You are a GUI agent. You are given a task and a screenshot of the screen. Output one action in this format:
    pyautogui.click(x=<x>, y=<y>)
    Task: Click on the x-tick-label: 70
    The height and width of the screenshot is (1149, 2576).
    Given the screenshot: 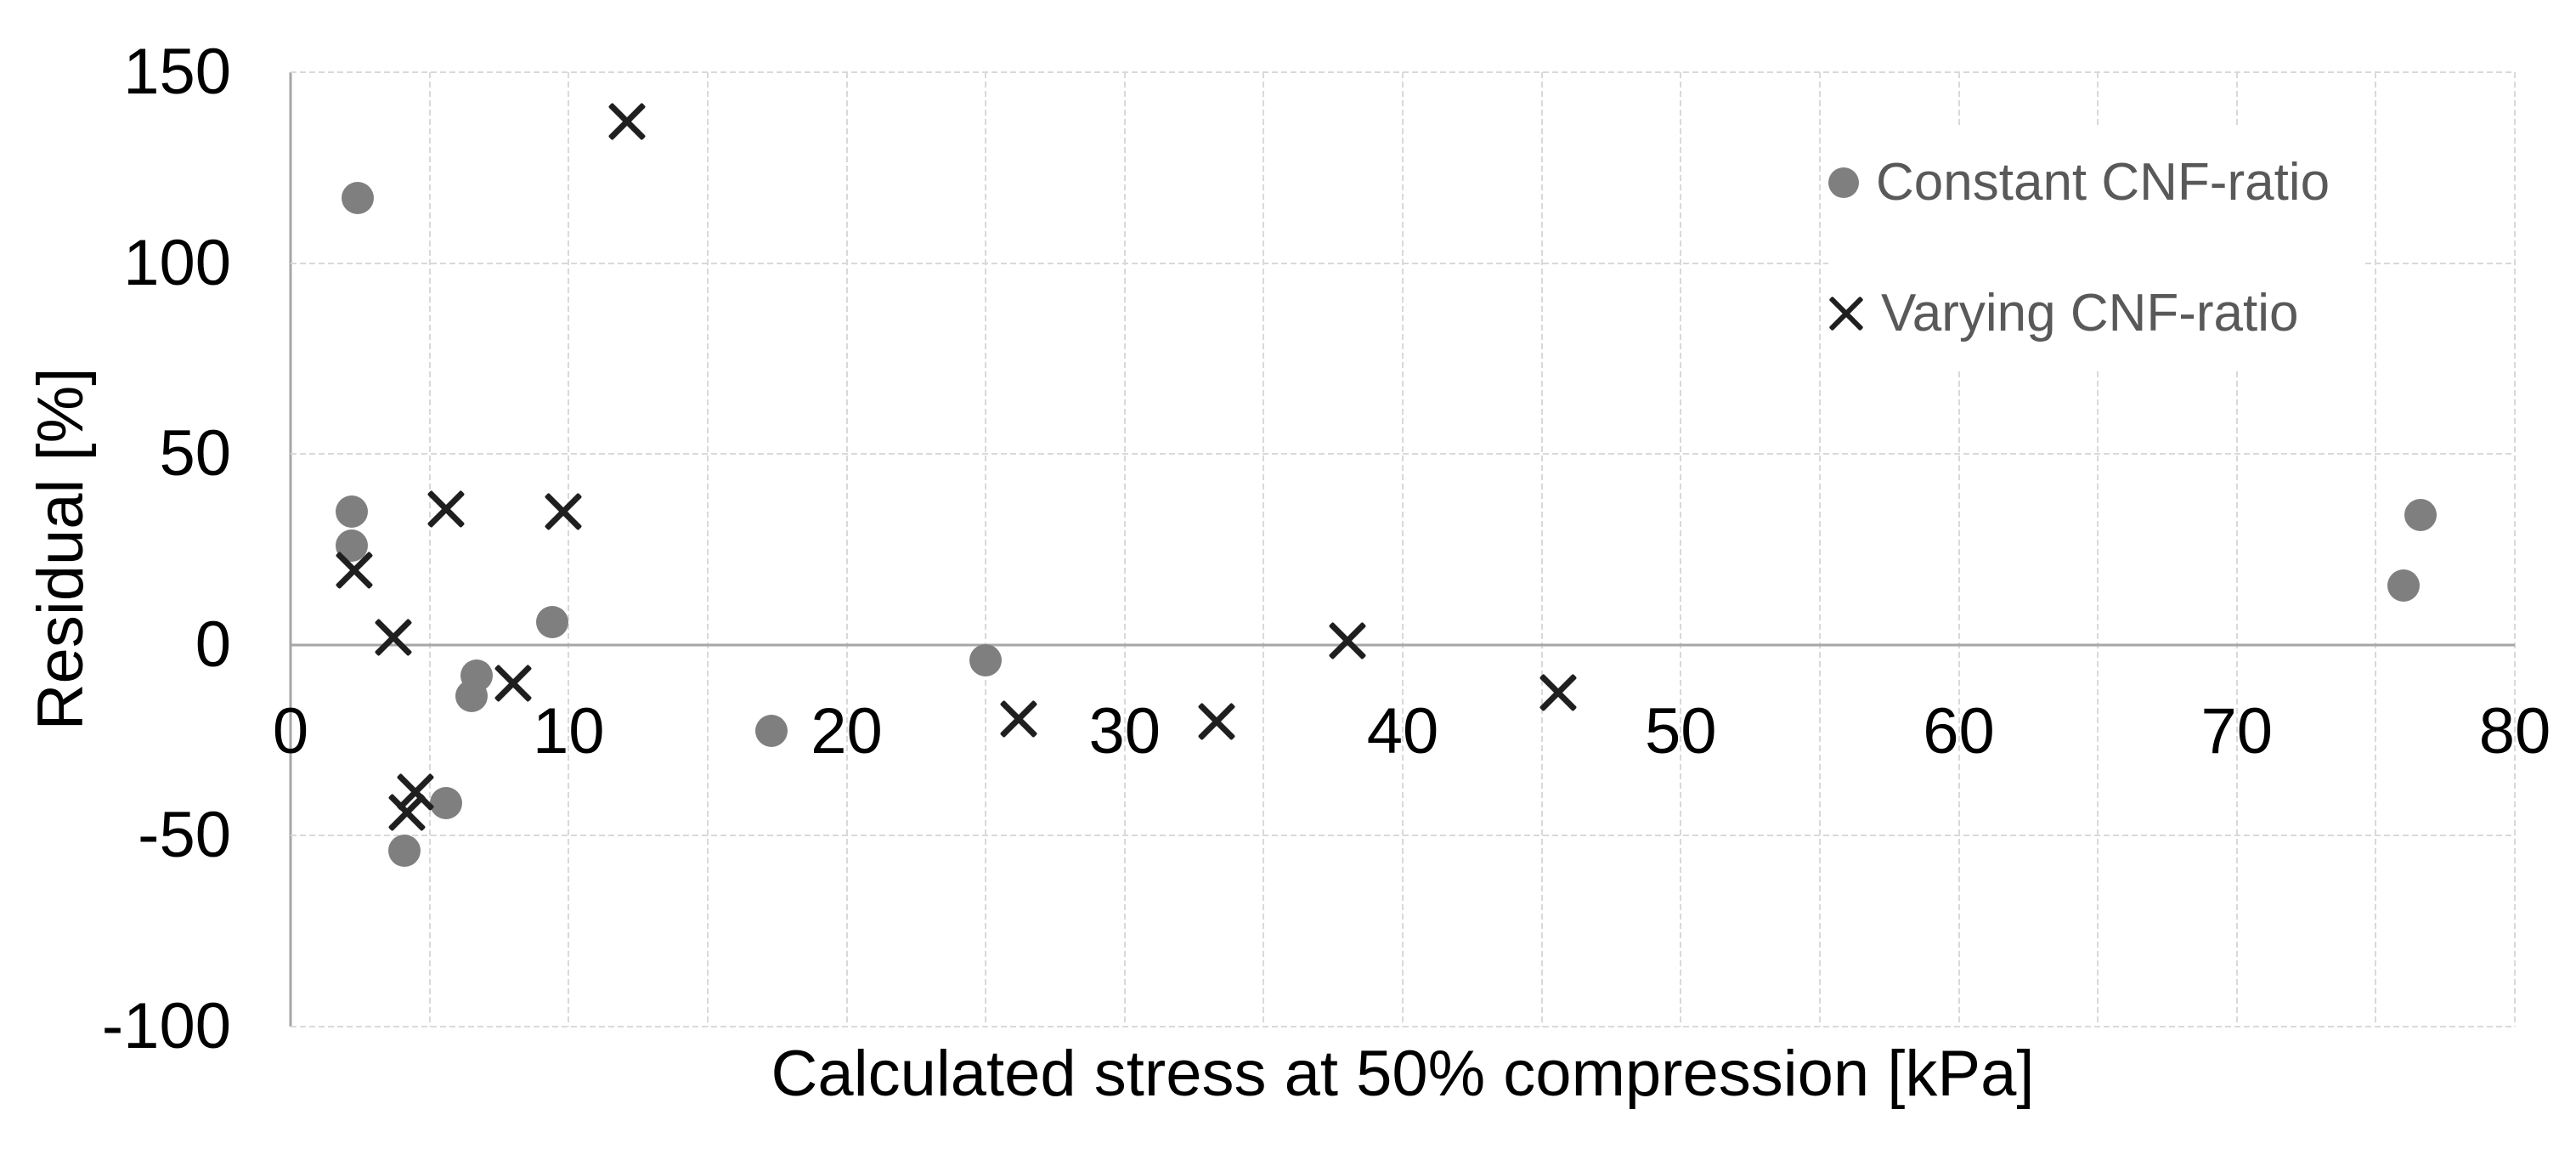 What is the action you would take?
    pyautogui.click(x=2237, y=731)
    